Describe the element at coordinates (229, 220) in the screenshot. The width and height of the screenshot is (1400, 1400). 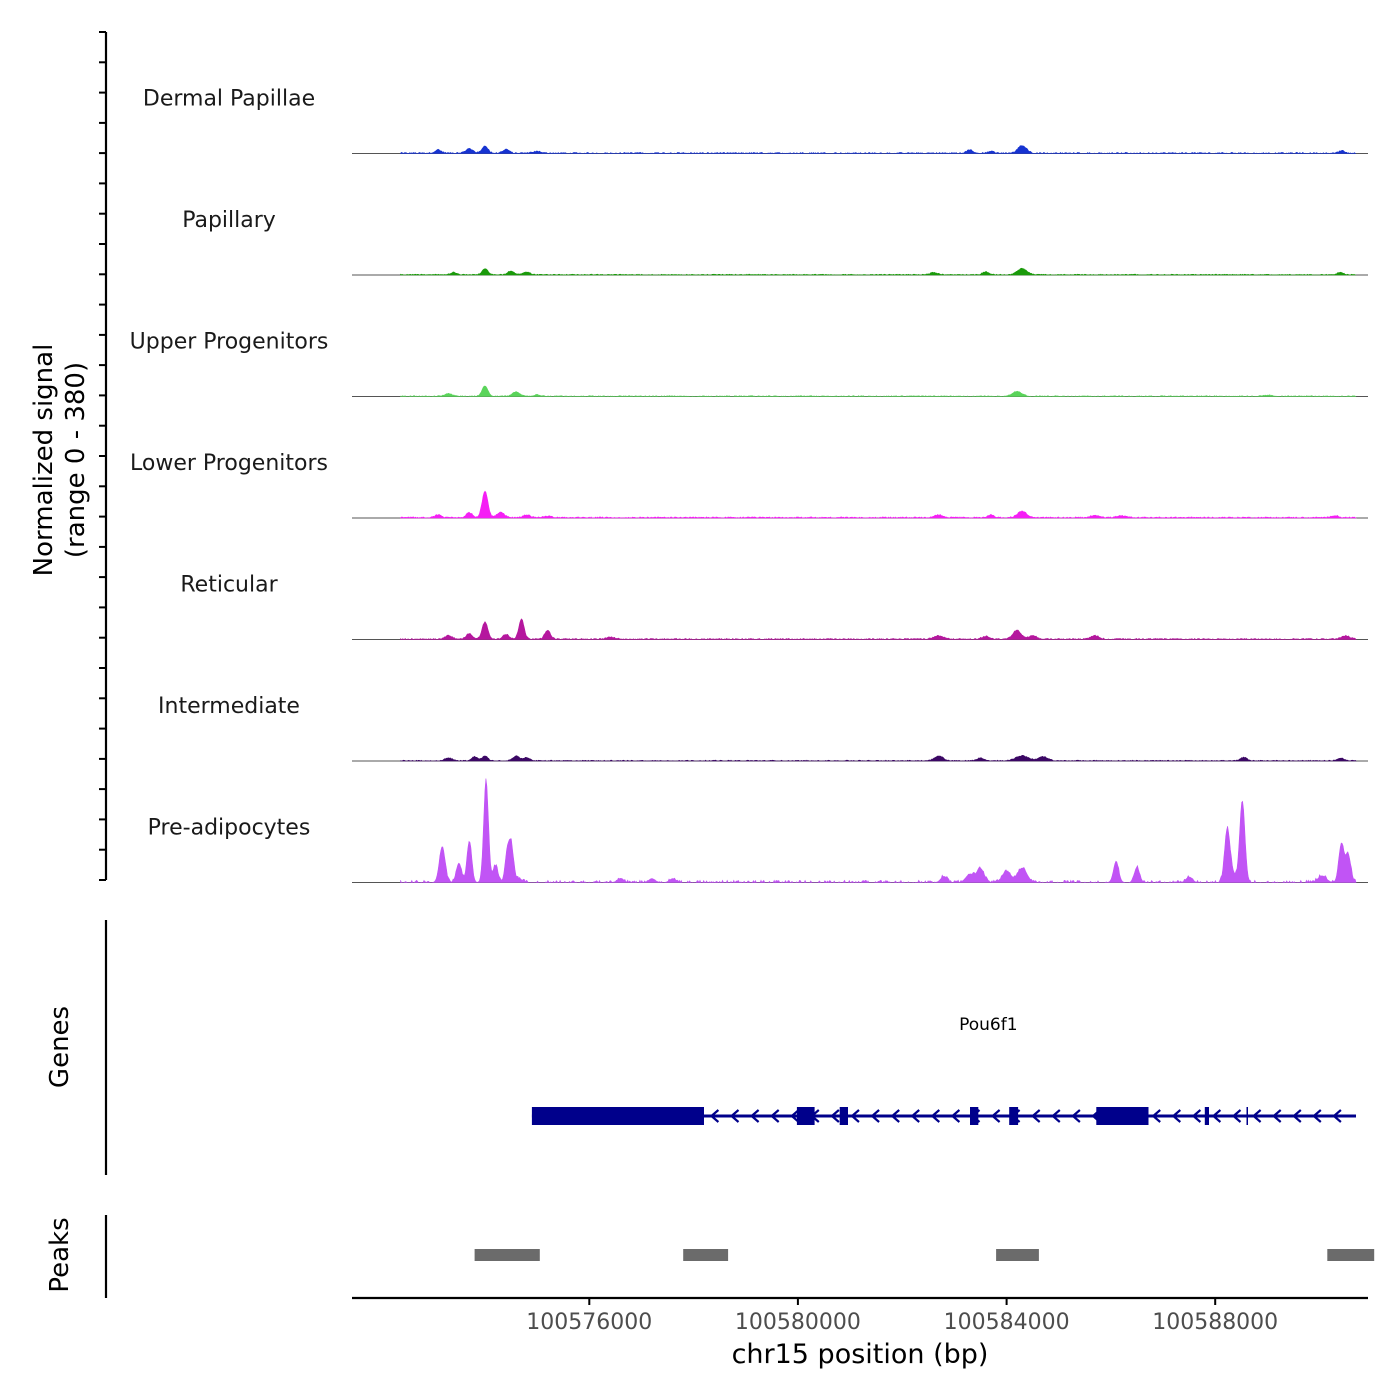
I see `track-label: Papillary` at that location.